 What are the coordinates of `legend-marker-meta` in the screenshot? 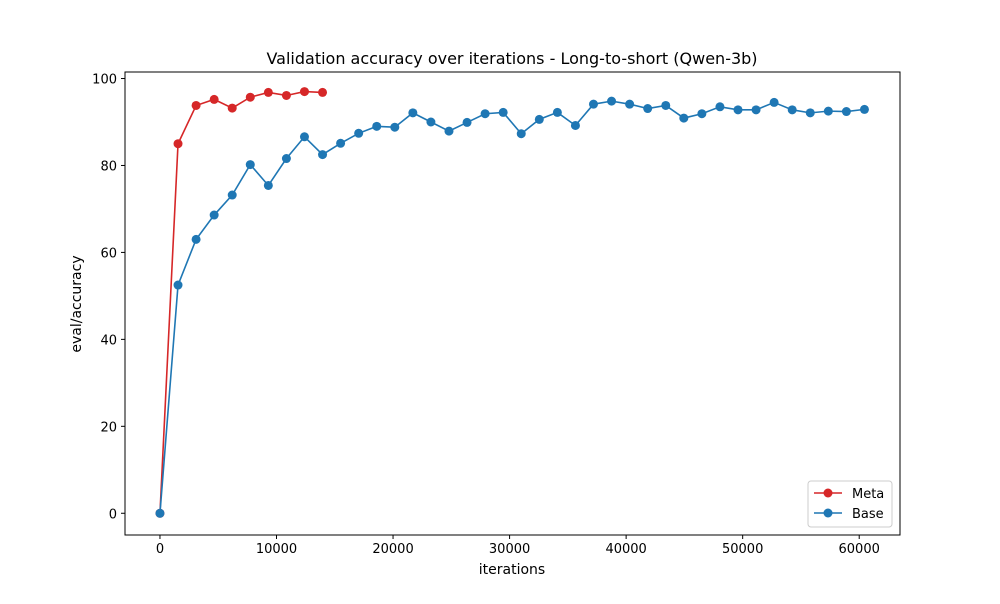 It's located at (828, 493).